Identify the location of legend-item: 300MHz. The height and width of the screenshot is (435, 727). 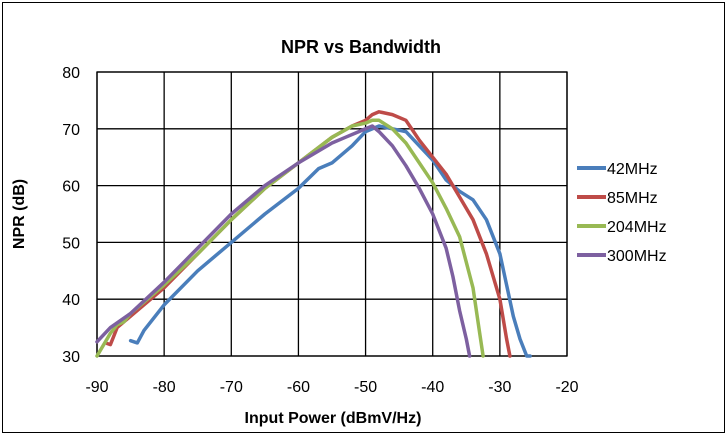
(622, 256).